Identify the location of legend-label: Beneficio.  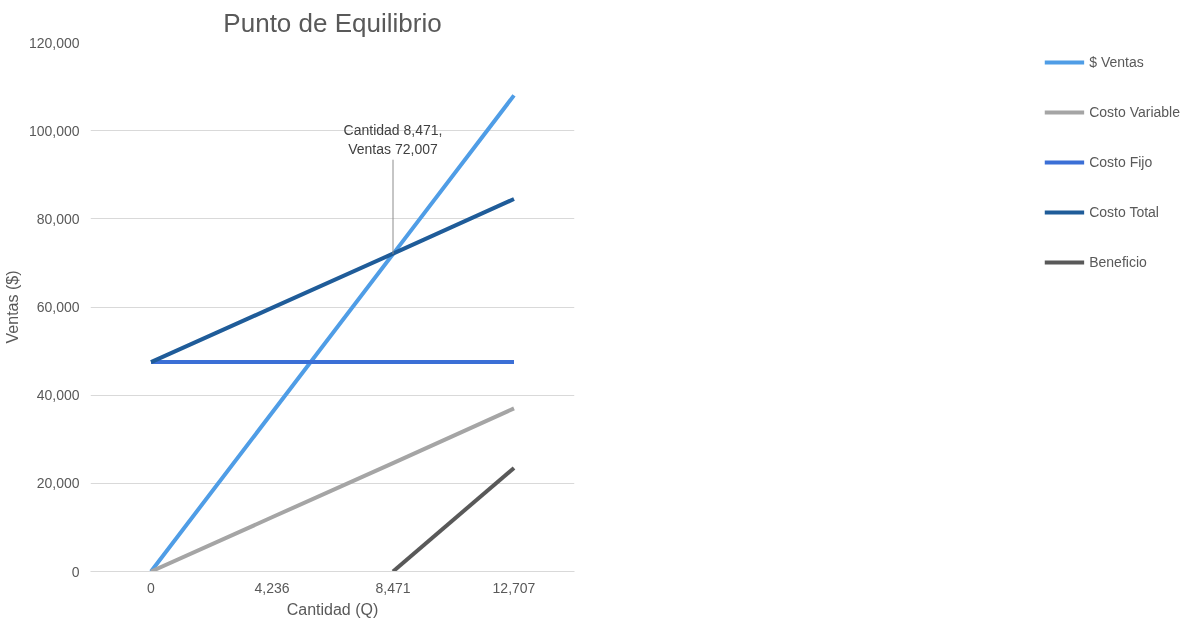
(1118, 262).